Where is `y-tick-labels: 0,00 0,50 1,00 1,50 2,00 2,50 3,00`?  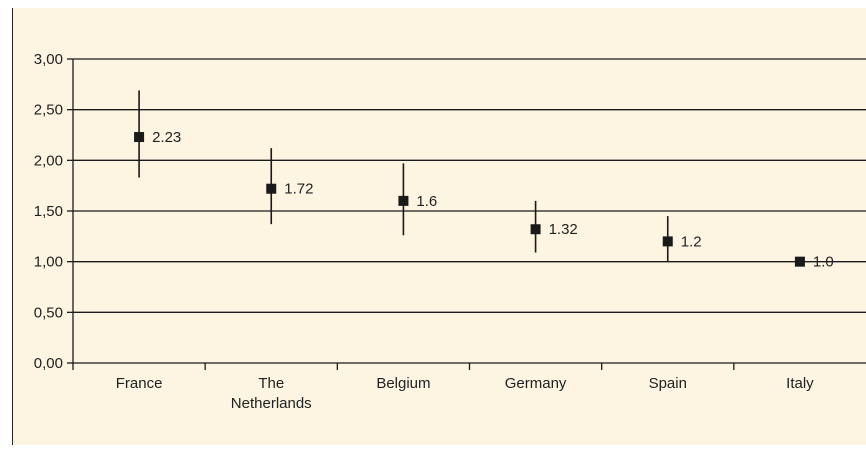
y-tick-labels: 0,00 0,50 1,00 1,50 2,00 2,50 3,00 is located at coordinates (48, 211).